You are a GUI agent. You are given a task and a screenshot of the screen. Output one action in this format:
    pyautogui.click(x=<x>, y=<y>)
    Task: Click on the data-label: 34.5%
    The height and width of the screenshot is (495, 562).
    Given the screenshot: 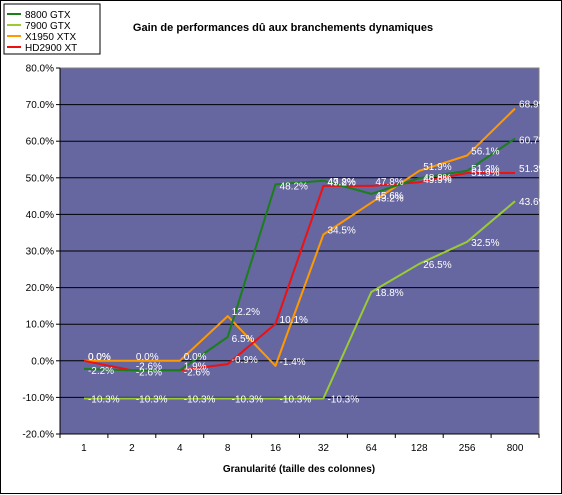 What is the action you would take?
    pyautogui.click(x=341, y=231)
    